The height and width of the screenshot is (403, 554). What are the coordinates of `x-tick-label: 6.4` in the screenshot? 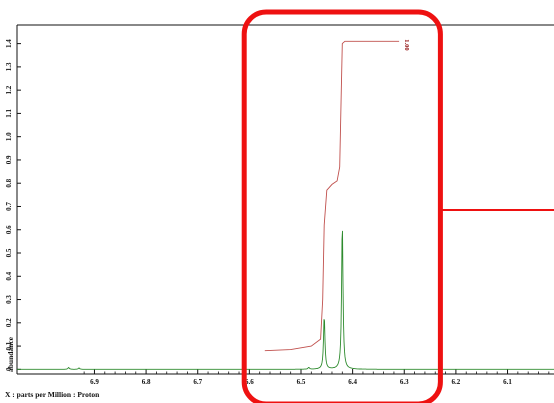 It's located at (352, 382).